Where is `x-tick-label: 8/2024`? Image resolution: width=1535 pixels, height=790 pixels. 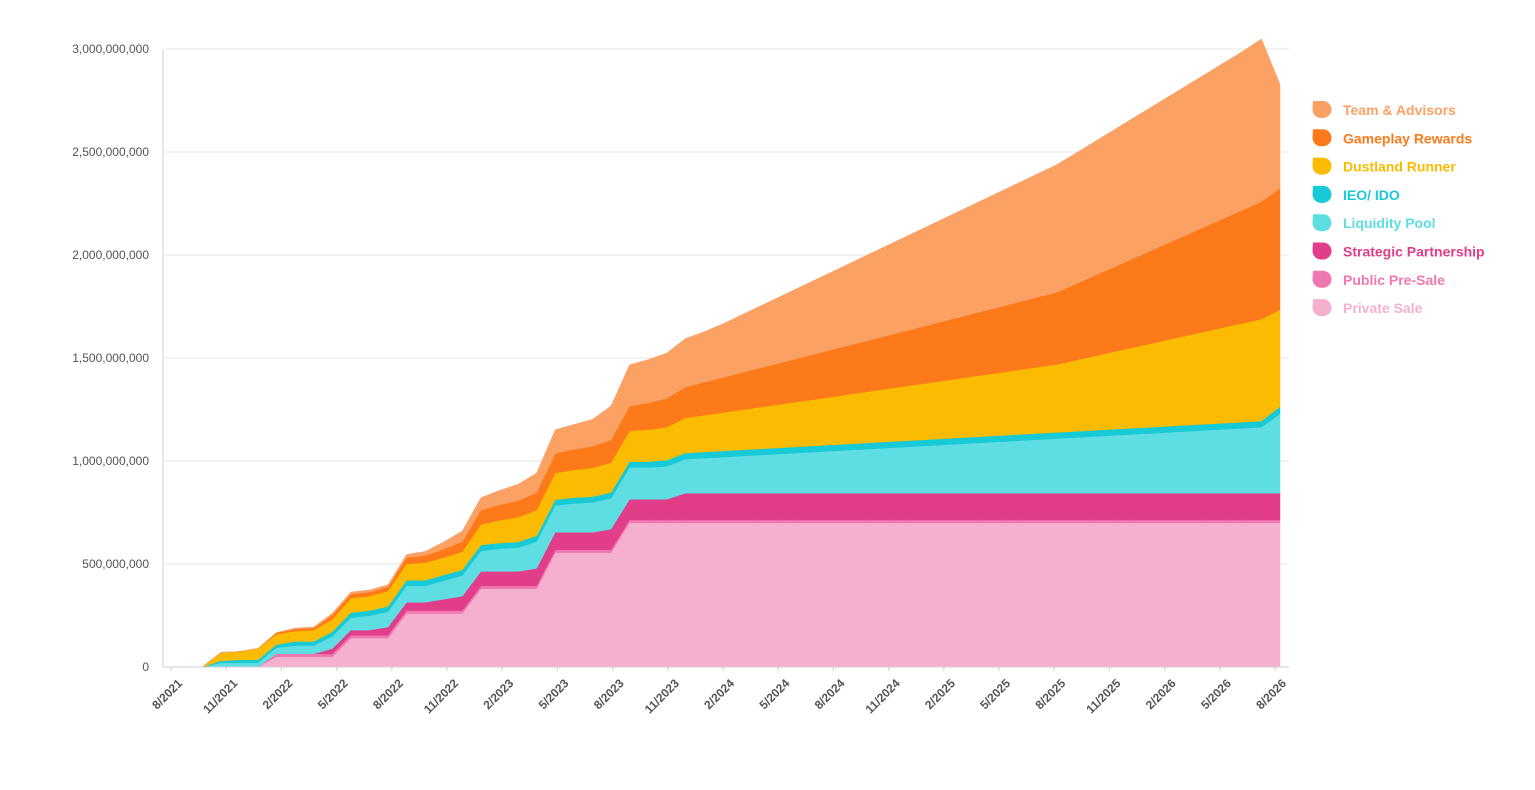 x-tick-label: 8/2024 is located at coordinates (830, 694).